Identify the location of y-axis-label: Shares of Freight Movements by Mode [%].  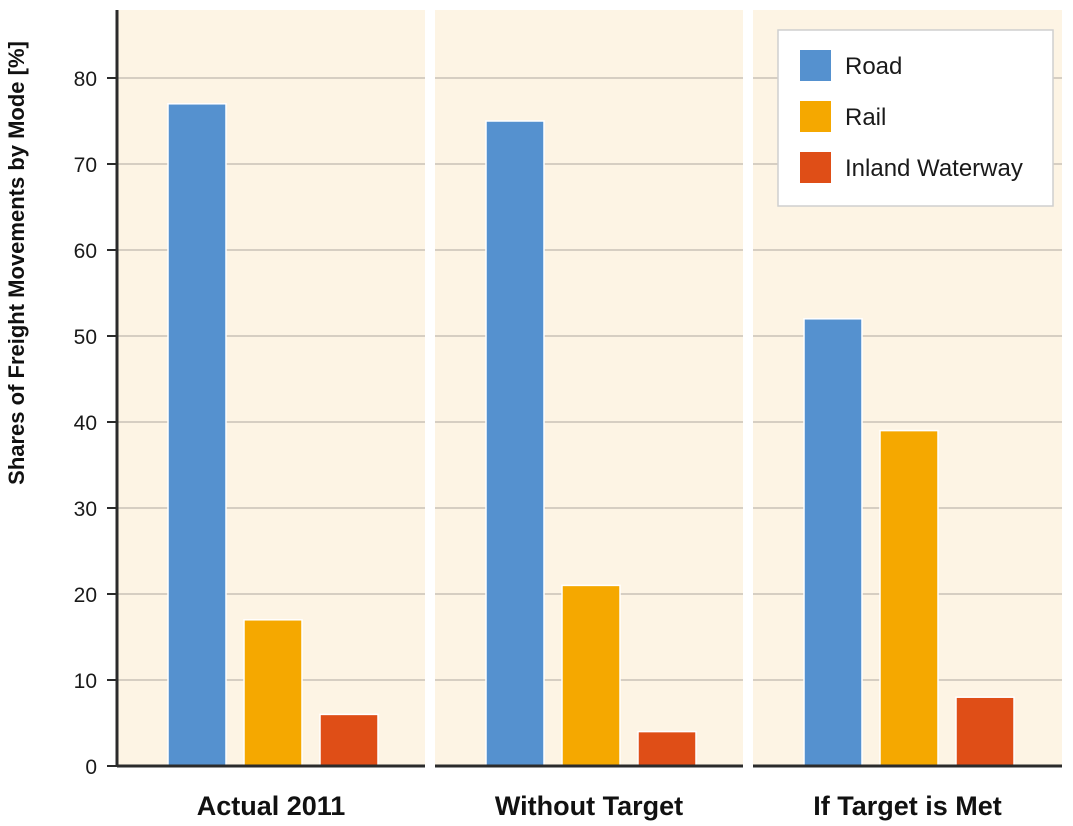
(16, 263).